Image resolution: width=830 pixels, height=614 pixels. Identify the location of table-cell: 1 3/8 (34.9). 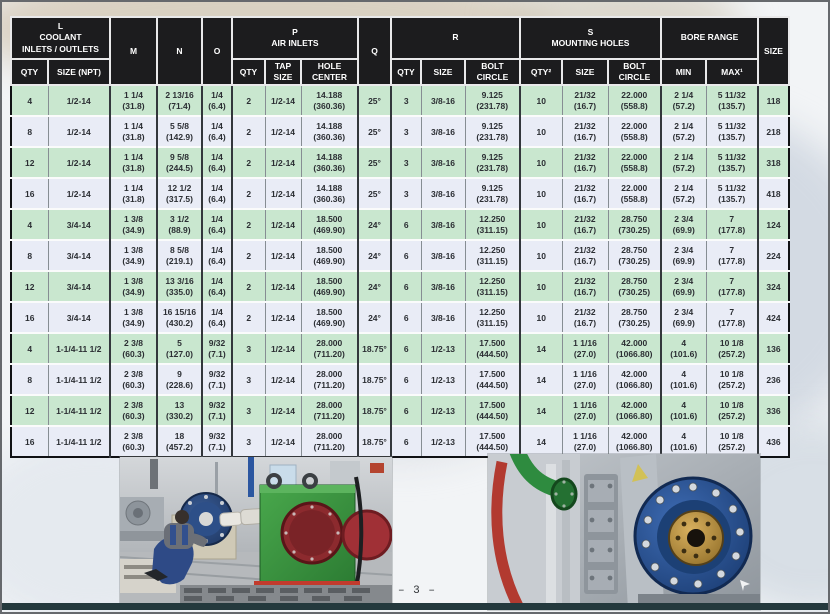
(133, 286).